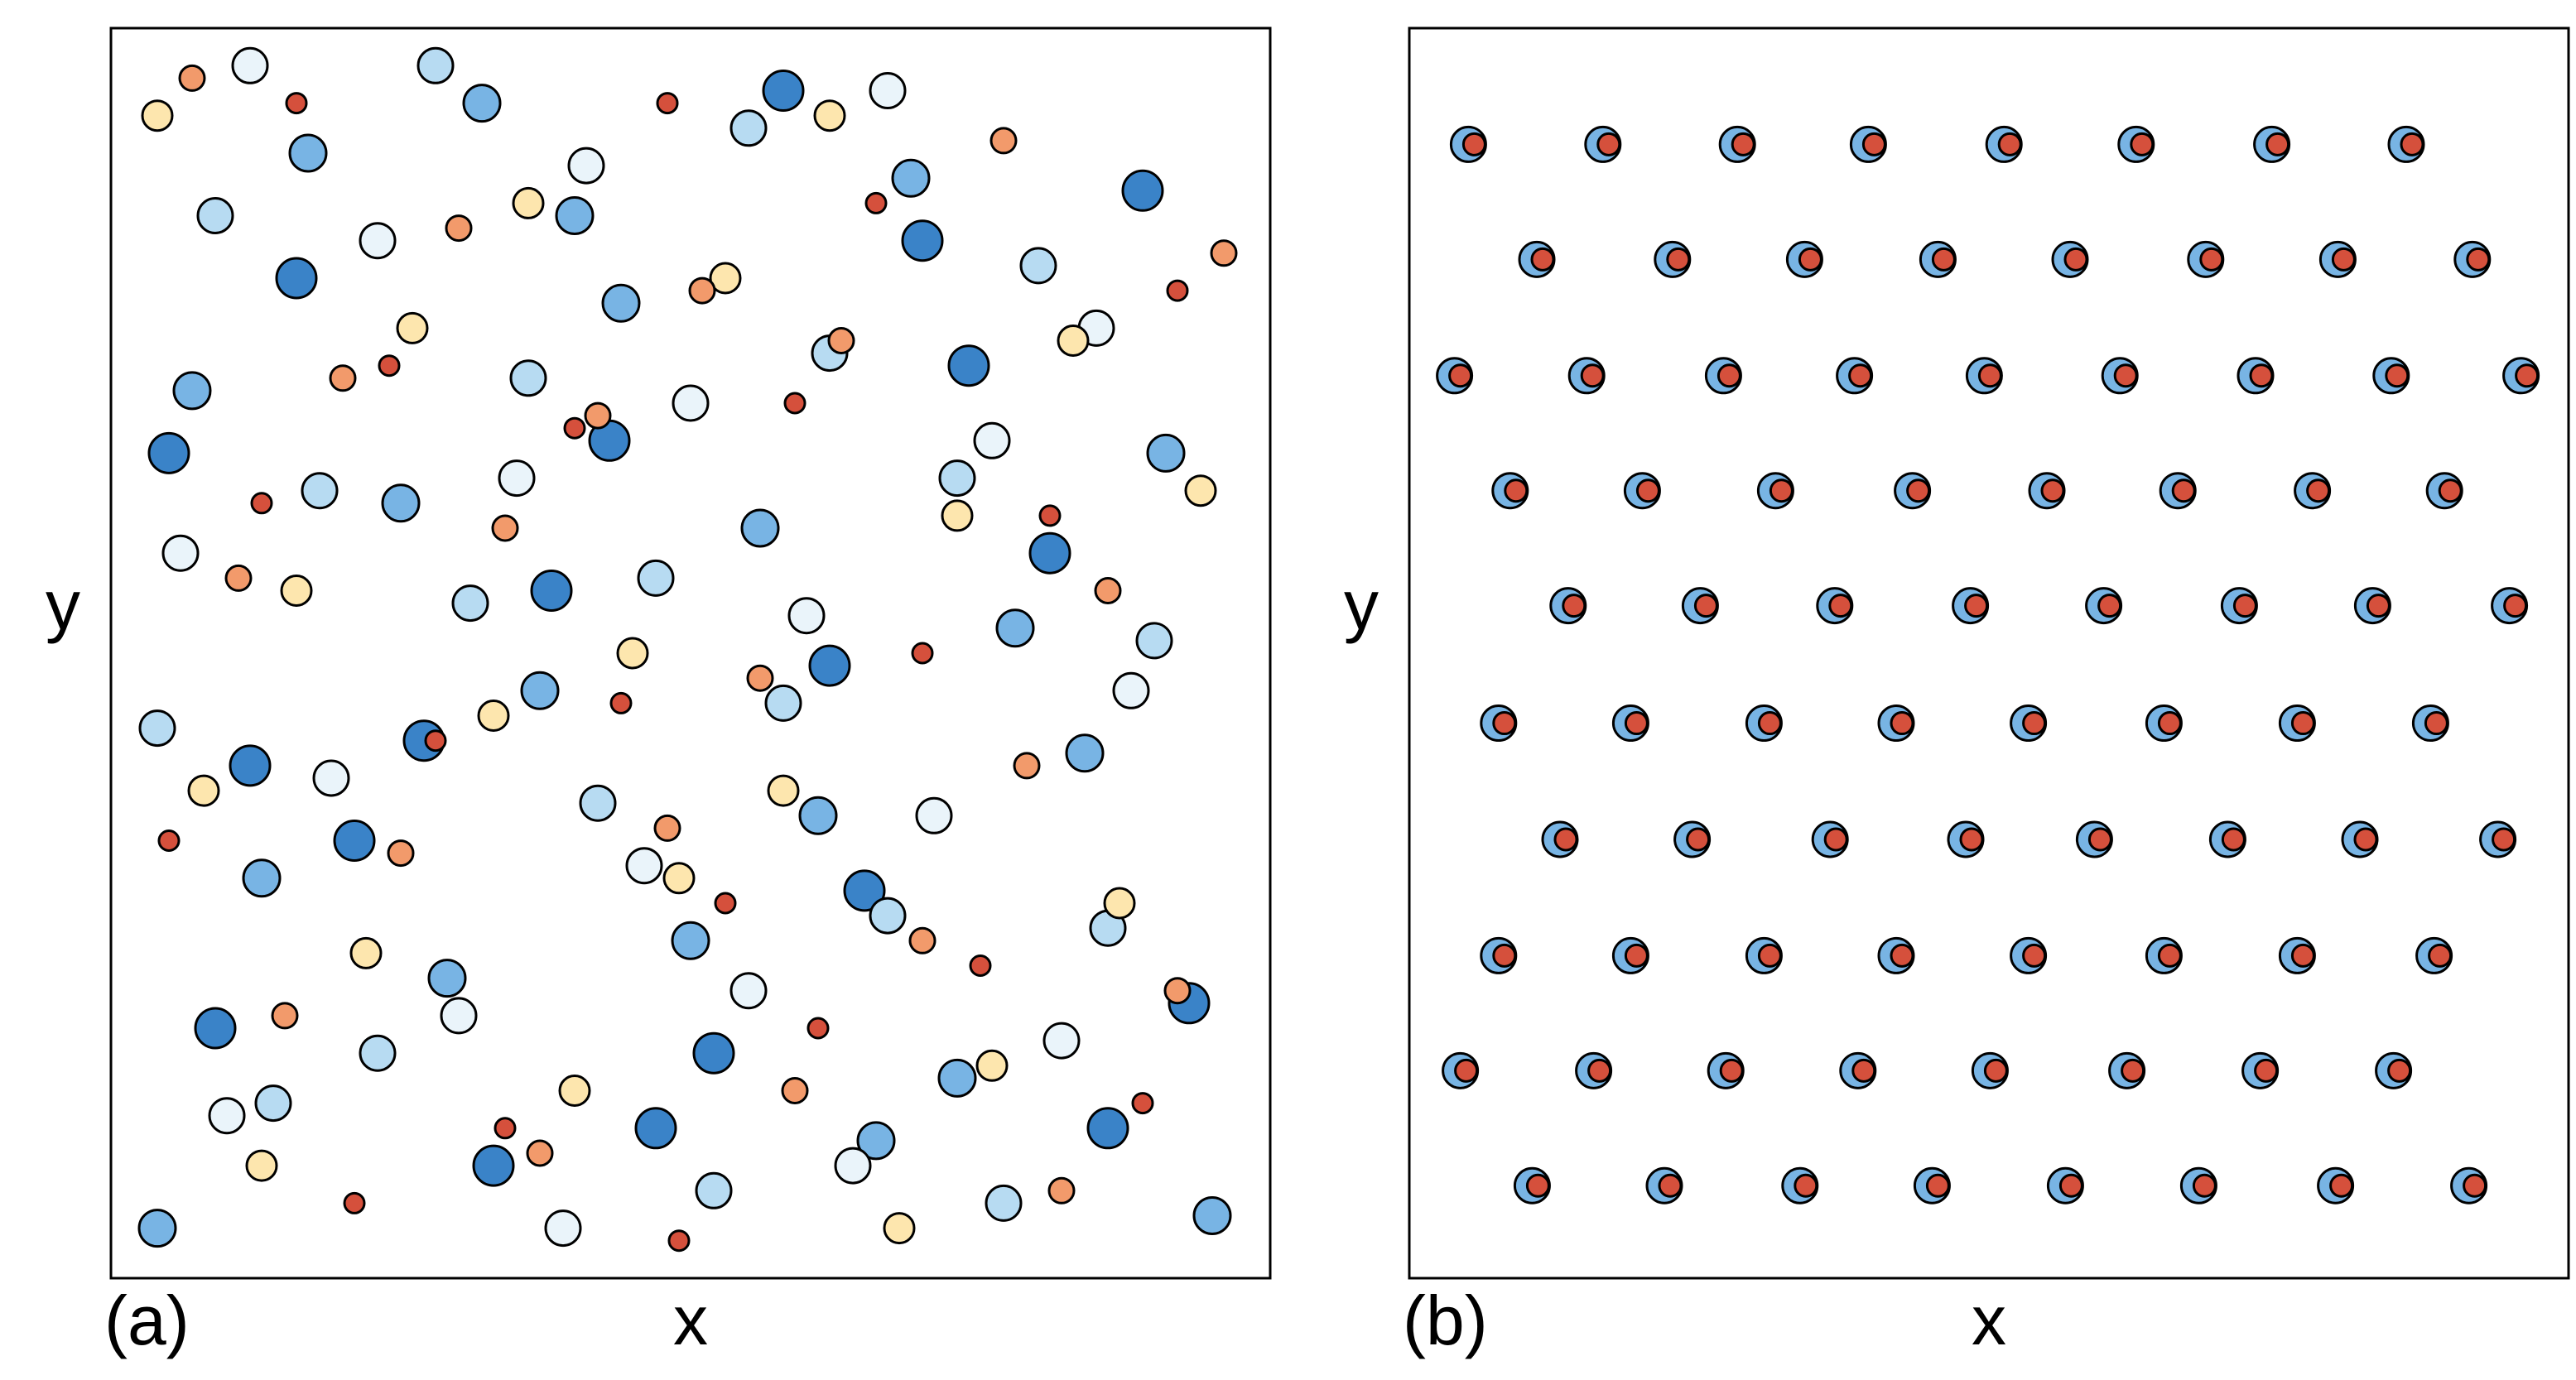 This screenshot has height=1380, width=2576. Describe the element at coordinates (1361, 605) in the screenshot. I see `y-axis-label: y` at that location.